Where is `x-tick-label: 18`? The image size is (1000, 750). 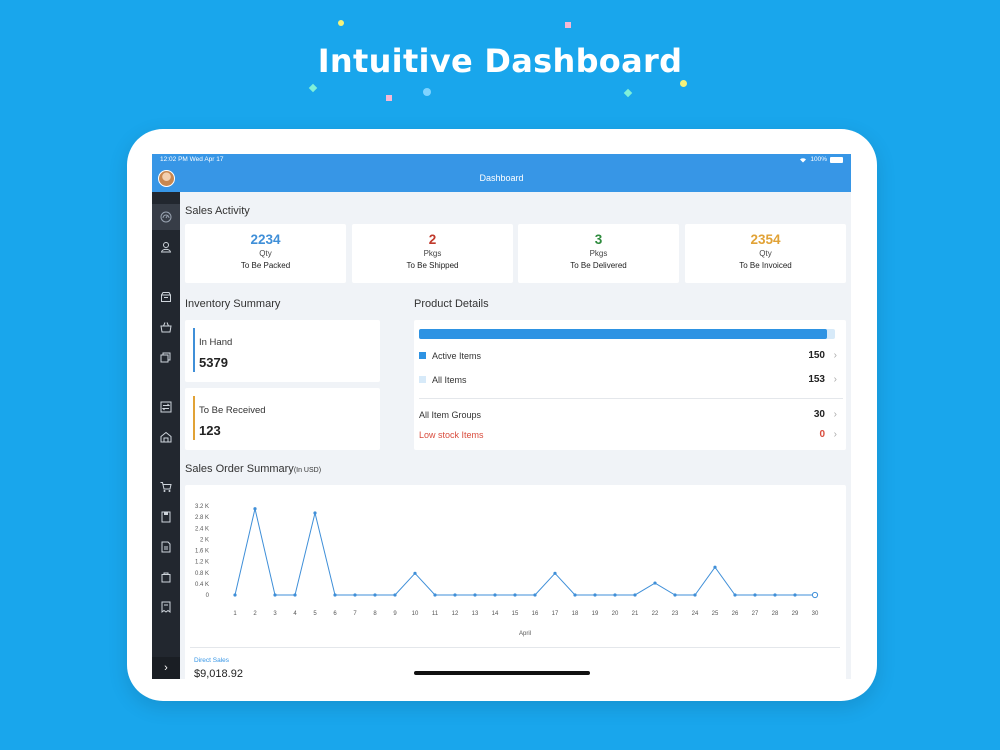
x-tick-label: 18 is located at coordinates (575, 614).